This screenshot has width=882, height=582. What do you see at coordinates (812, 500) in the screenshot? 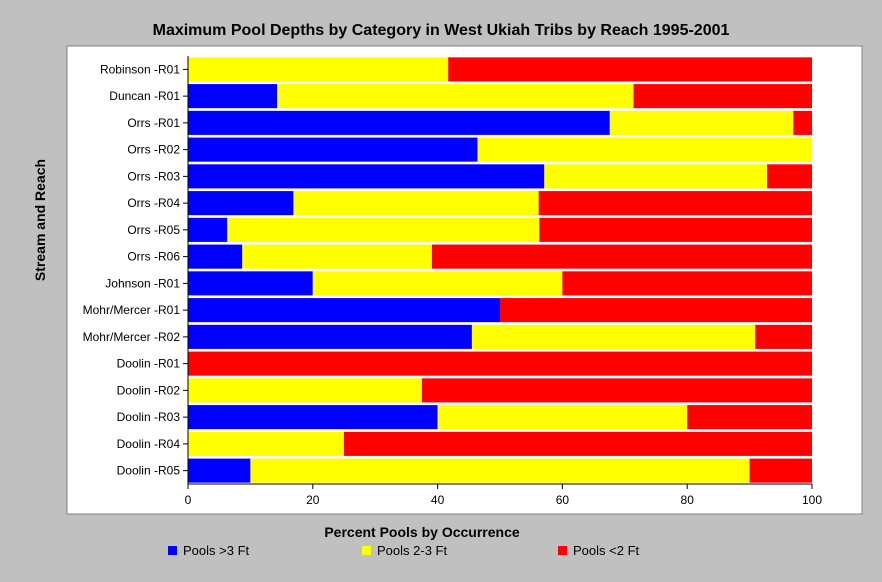
I see `x-tick-label: 100` at bounding box center [812, 500].